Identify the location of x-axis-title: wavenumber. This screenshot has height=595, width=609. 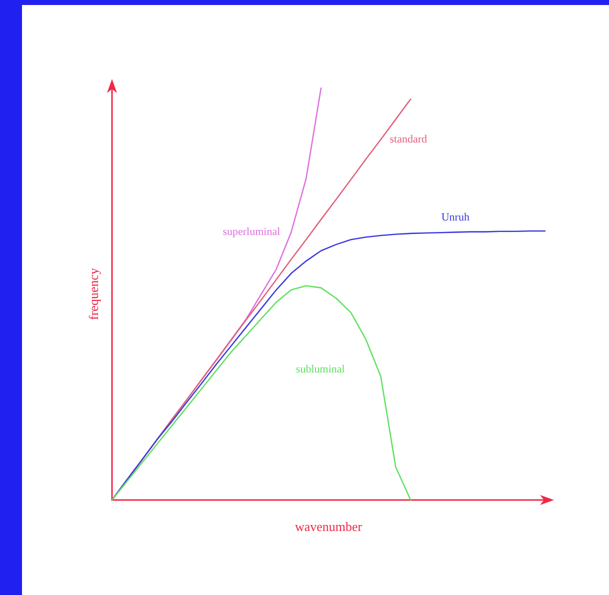
(328, 526).